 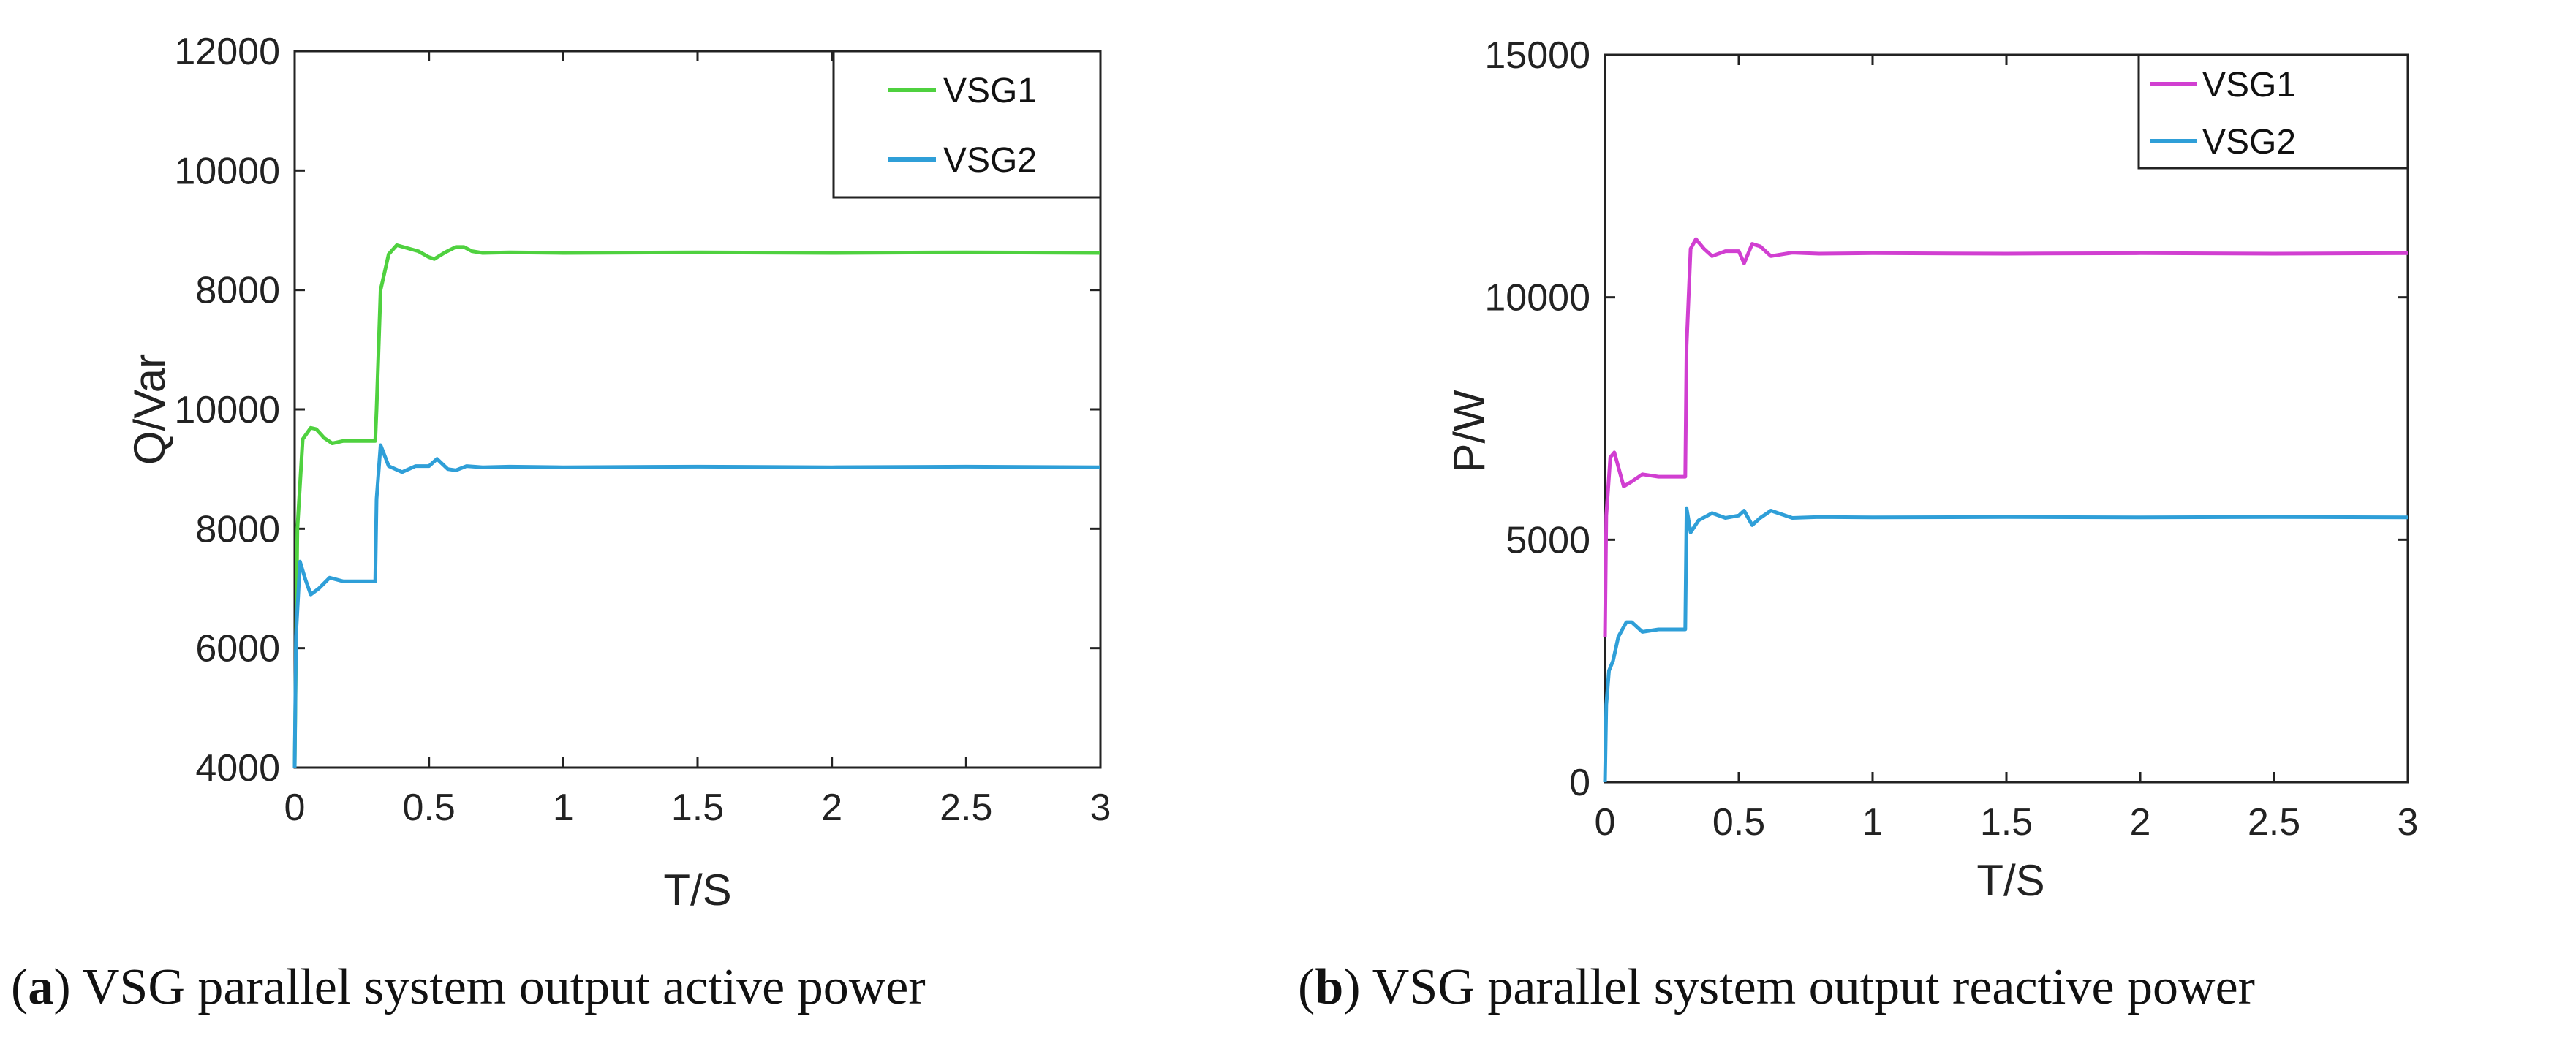 I want to click on panel-a-x-tick-label: 2.5, so click(x=966, y=808).